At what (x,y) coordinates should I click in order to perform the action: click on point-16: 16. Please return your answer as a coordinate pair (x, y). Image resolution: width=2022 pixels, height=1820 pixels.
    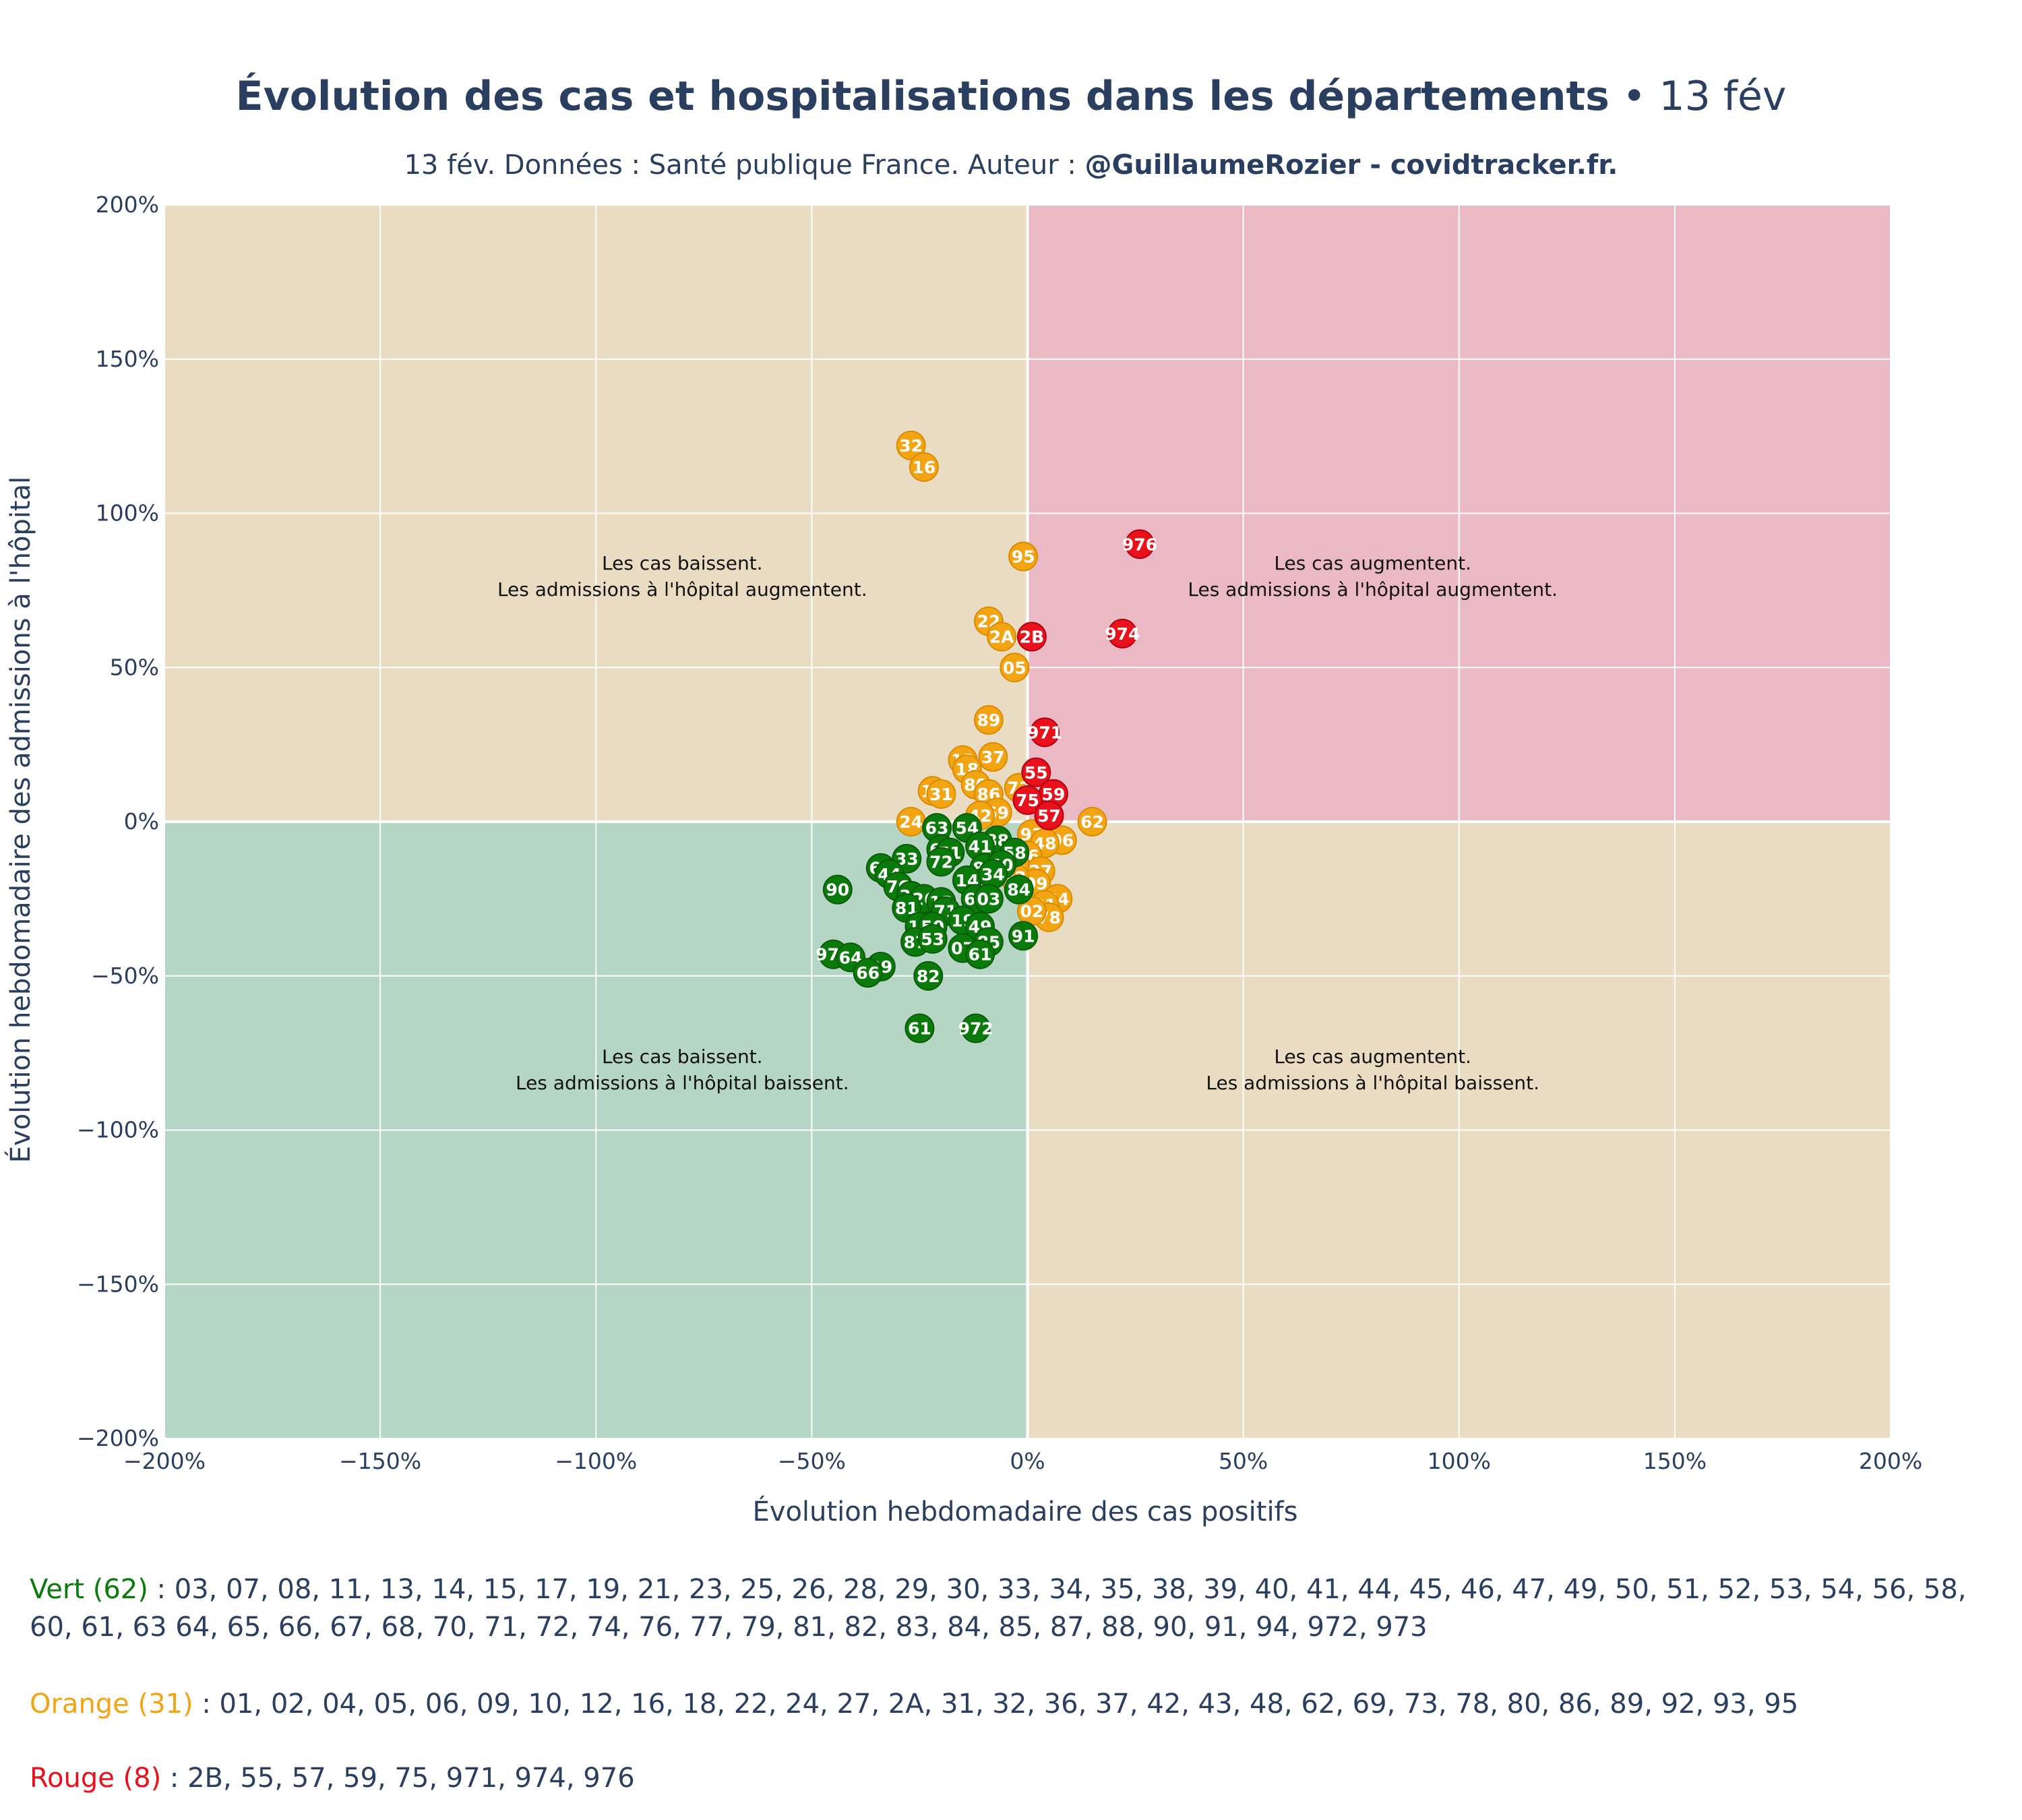
    Looking at the image, I should click on (924, 467).